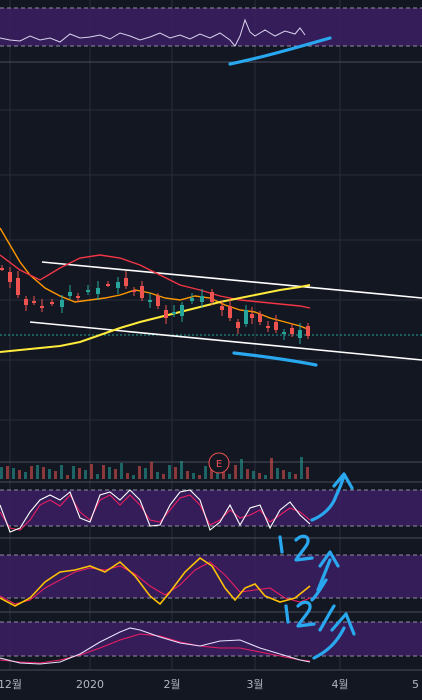 This screenshot has width=422, height=700. Describe the element at coordinates (211, 35) in the screenshot. I see `top-oscillator-panel` at that location.